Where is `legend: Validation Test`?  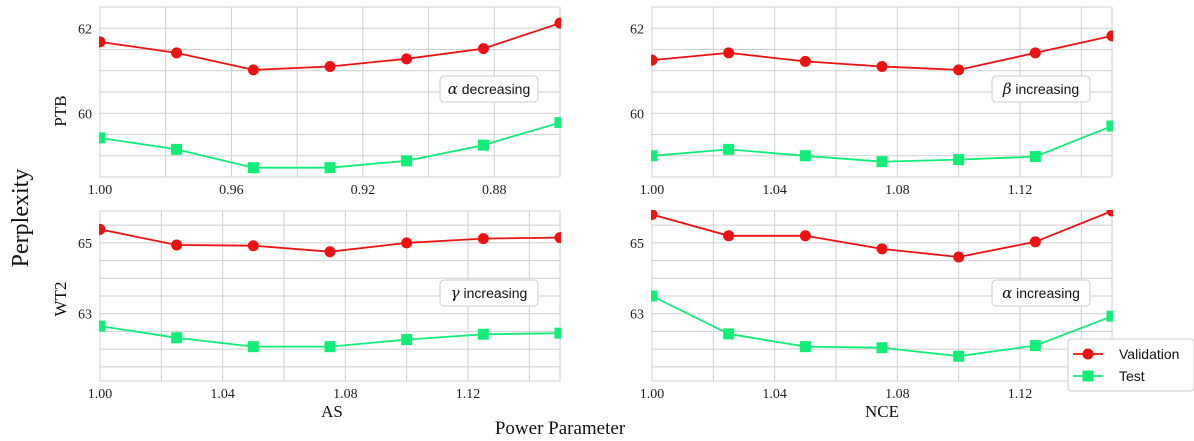 legend: Validation Test is located at coordinates (1130, 365).